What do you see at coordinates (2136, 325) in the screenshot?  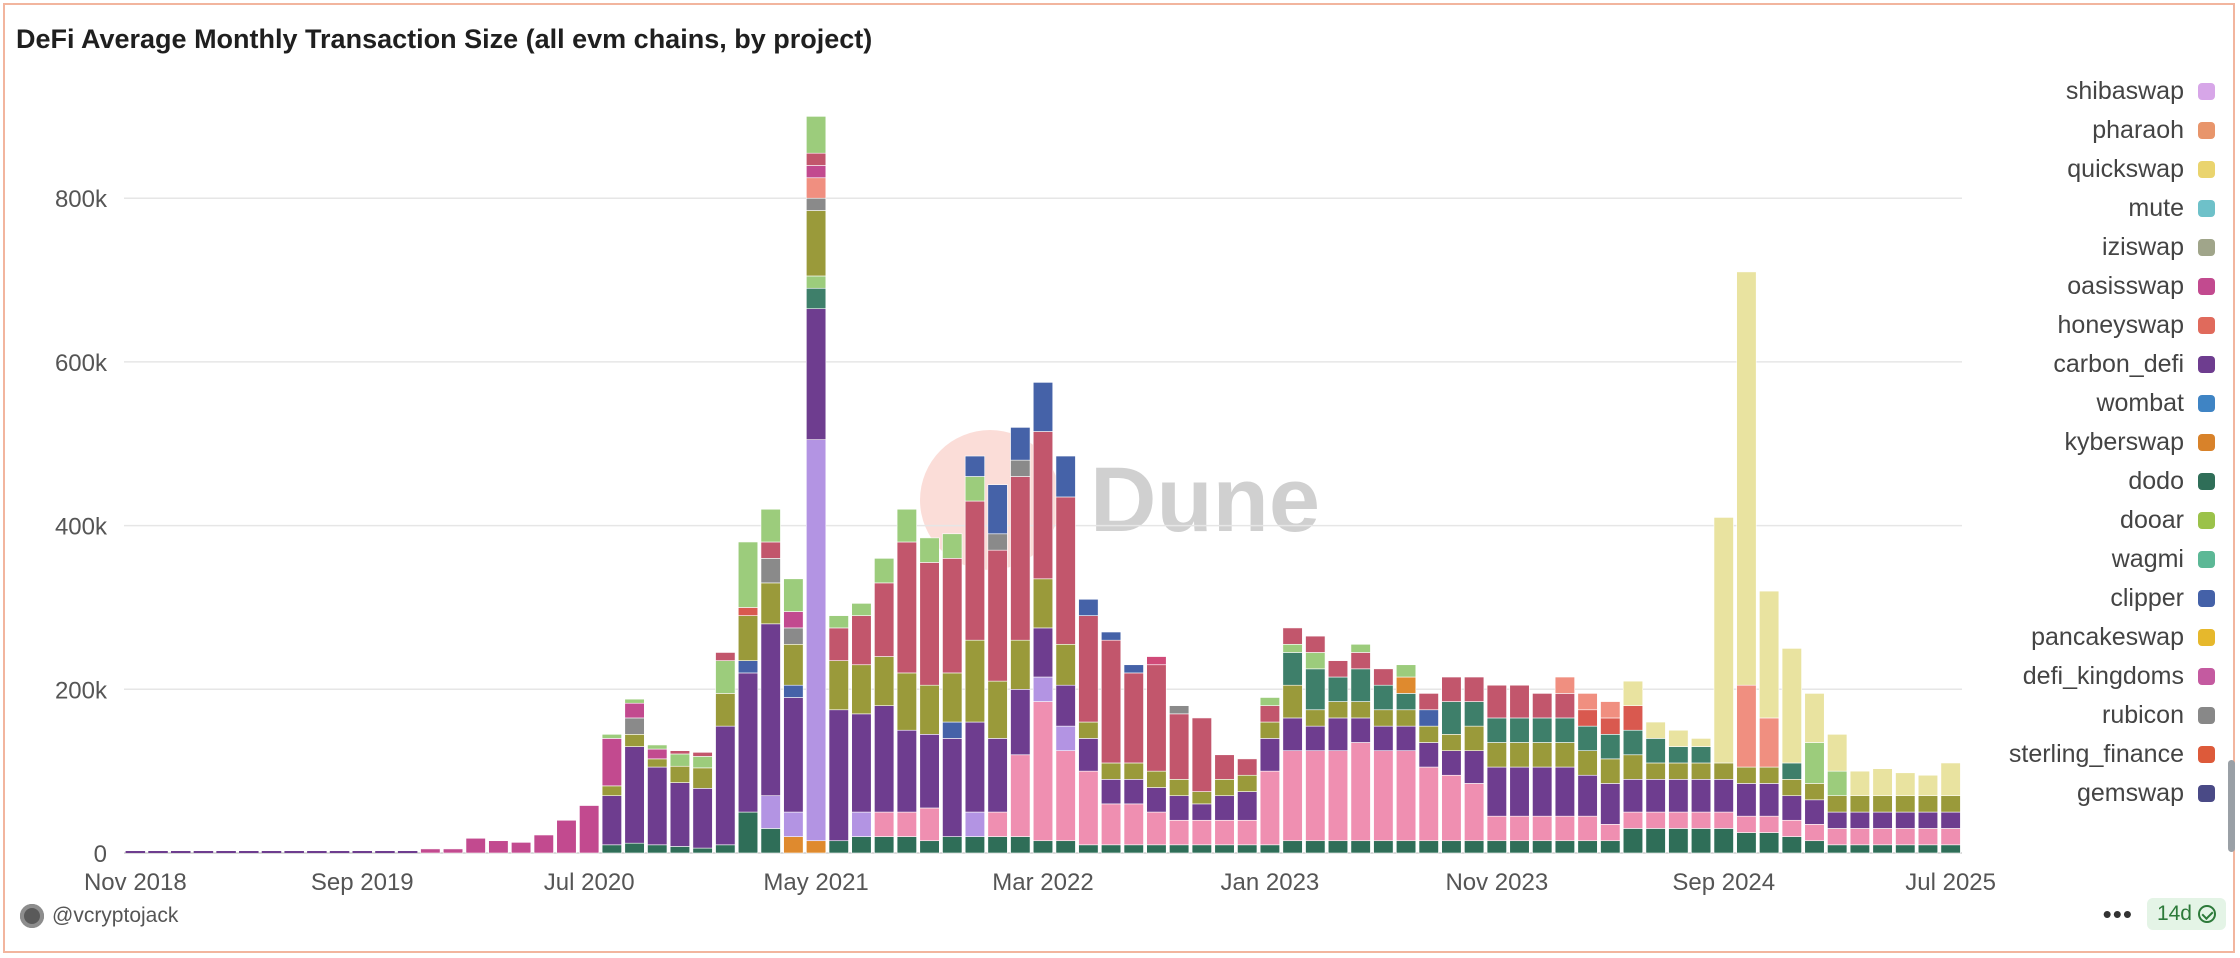 I see `legend-item: honeyswap` at bounding box center [2136, 325].